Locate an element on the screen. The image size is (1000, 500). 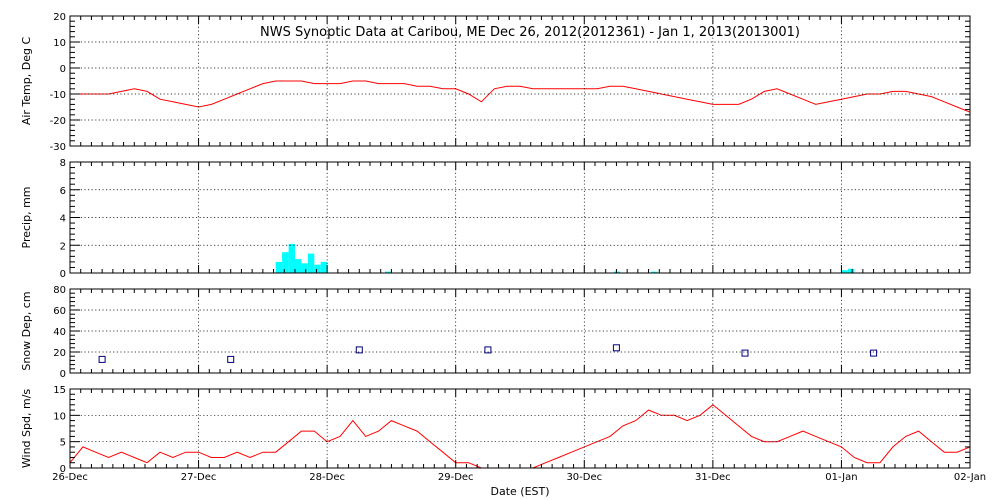
air-temp-ytick-label: -10 is located at coordinates (58, 95).